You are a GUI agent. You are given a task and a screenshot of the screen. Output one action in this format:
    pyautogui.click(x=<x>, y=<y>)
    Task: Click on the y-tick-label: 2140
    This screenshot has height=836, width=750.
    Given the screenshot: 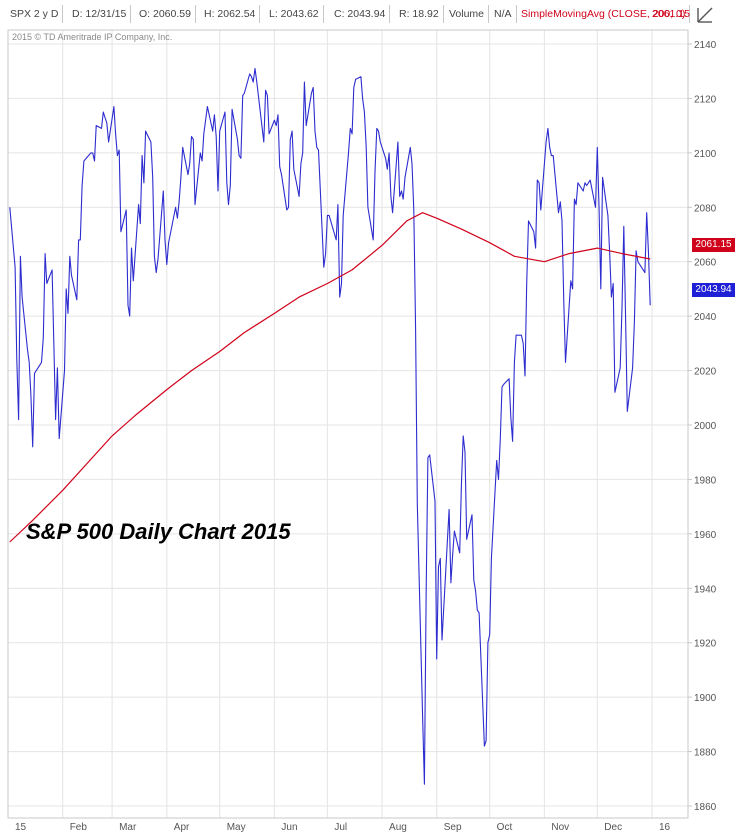 What is the action you would take?
    pyautogui.click(x=705, y=45)
    